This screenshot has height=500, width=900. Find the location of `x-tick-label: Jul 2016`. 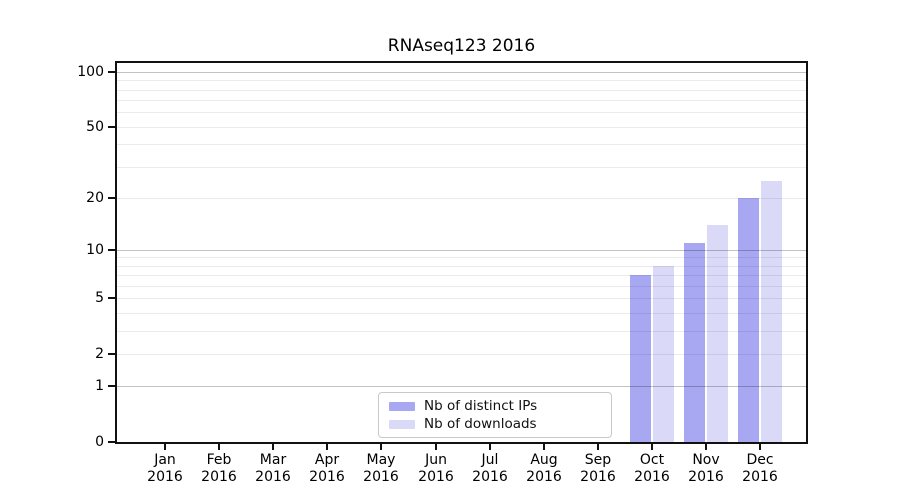

x-tick-label: Jul 2016 is located at coordinates (490, 469).